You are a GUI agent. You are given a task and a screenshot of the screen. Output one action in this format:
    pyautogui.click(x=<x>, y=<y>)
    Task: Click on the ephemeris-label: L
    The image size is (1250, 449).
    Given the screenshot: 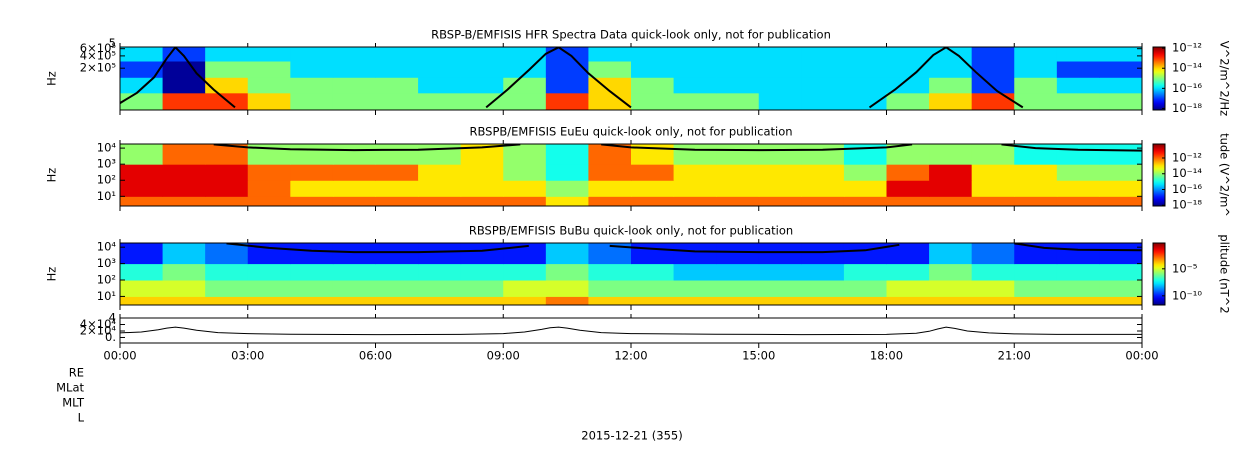 What is the action you would take?
    pyautogui.click(x=81, y=418)
    